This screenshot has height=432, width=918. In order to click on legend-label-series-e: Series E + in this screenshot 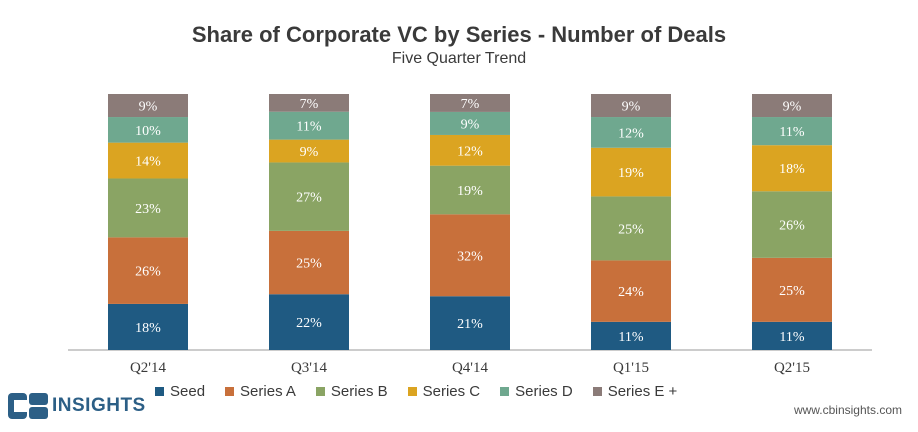, I will do `click(642, 391)`.